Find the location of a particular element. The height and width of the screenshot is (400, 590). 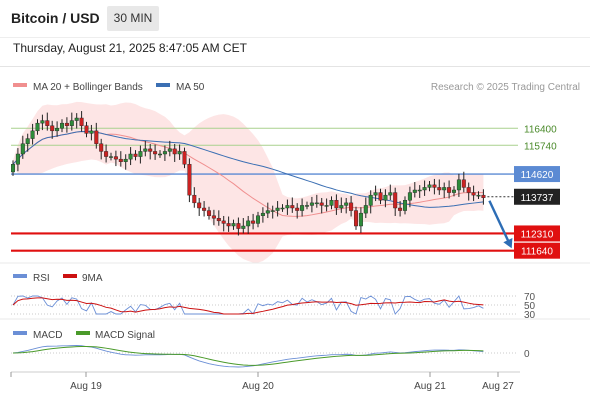

macd-line is located at coordinates (248, 356).